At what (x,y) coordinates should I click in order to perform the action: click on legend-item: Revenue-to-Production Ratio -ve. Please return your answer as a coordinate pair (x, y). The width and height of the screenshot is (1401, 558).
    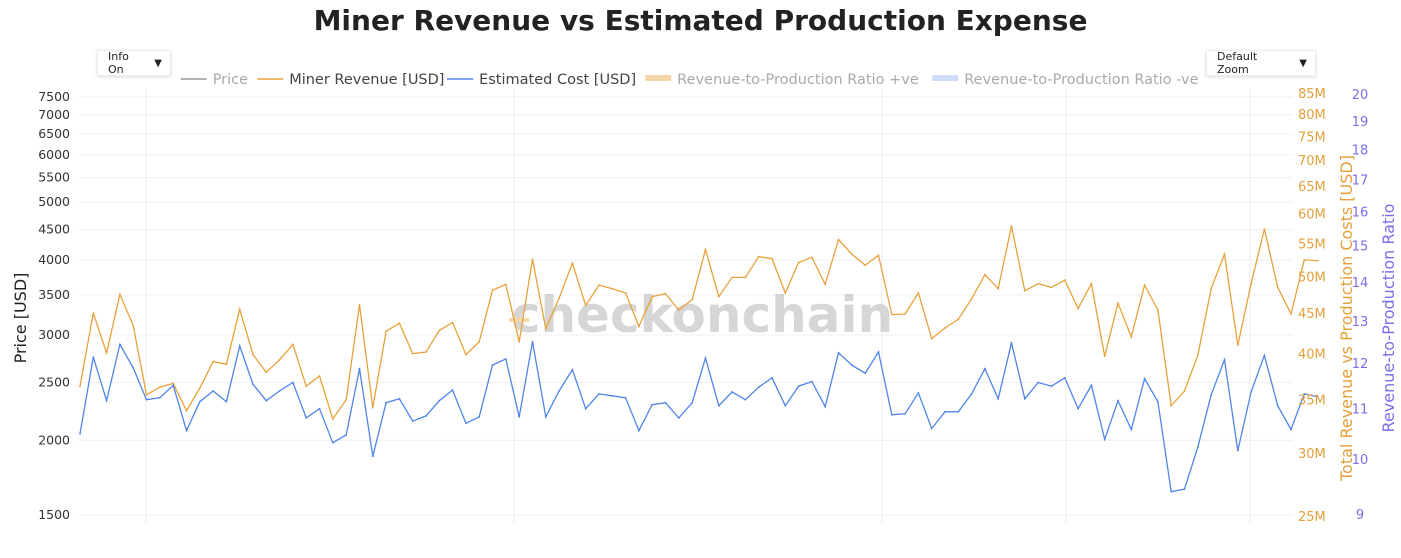
    Looking at the image, I should click on (1065, 80).